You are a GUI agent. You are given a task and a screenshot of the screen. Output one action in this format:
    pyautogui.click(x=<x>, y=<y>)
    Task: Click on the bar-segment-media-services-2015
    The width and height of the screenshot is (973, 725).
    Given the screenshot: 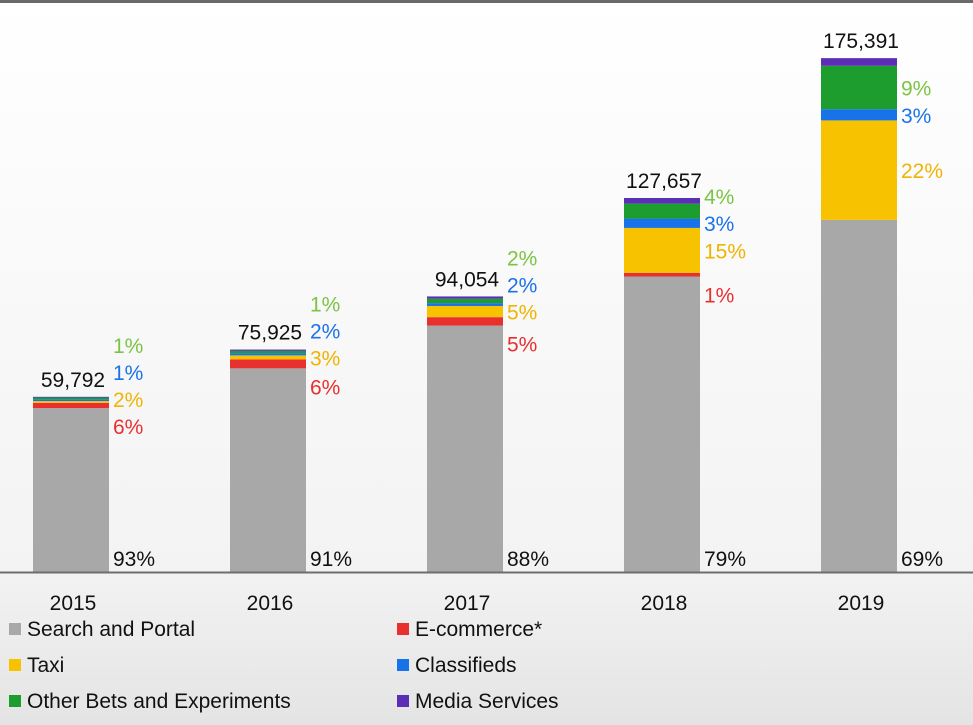 What is the action you would take?
    pyautogui.click(x=71, y=397)
    